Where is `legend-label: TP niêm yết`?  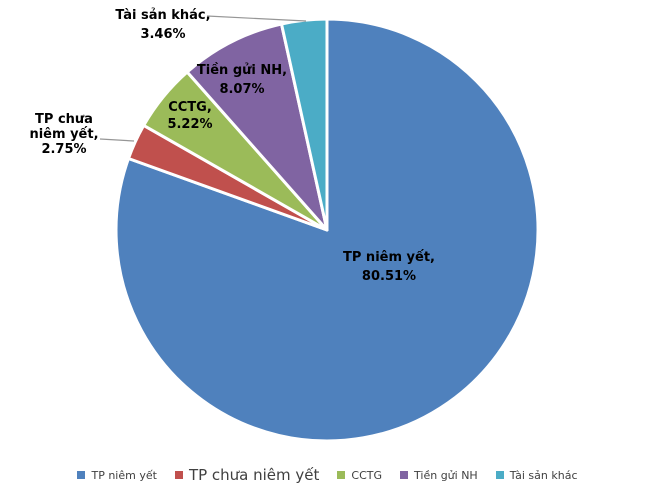 legend-label: TP niêm yết is located at coordinates (124, 475).